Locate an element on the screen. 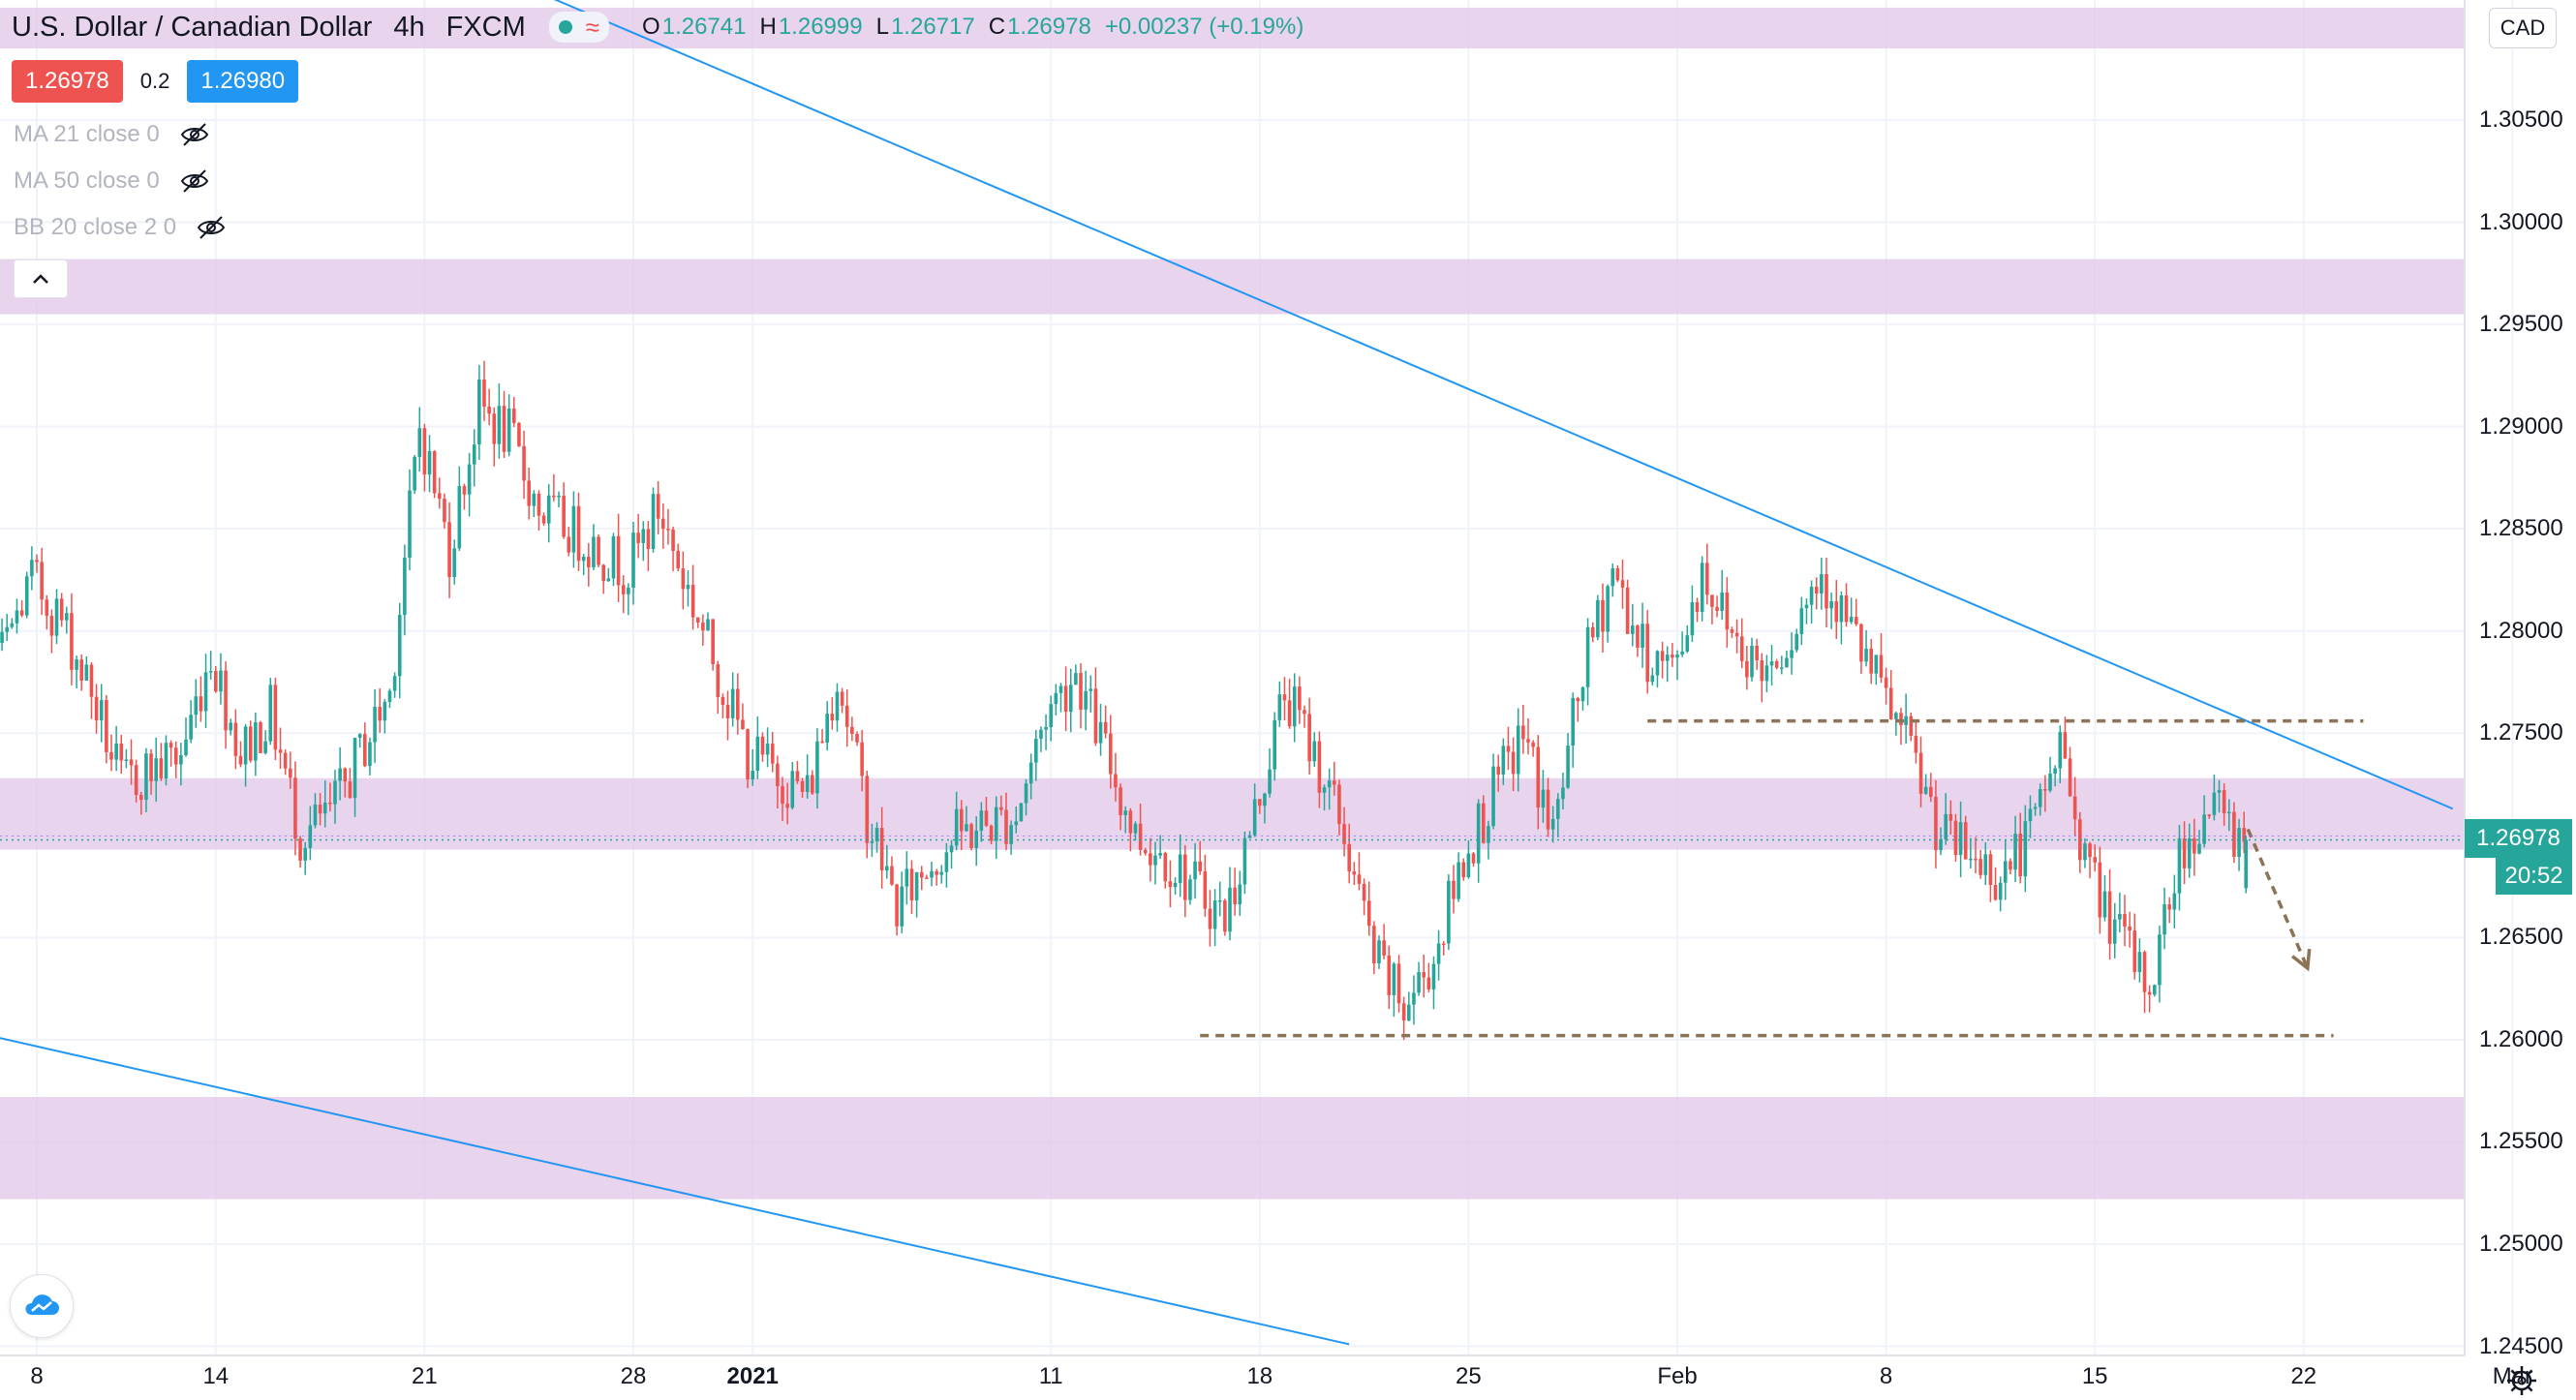 The width and height of the screenshot is (2576, 1400). indicator-bb-label: BB 20 close 2 0 is located at coordinates (95, 227).